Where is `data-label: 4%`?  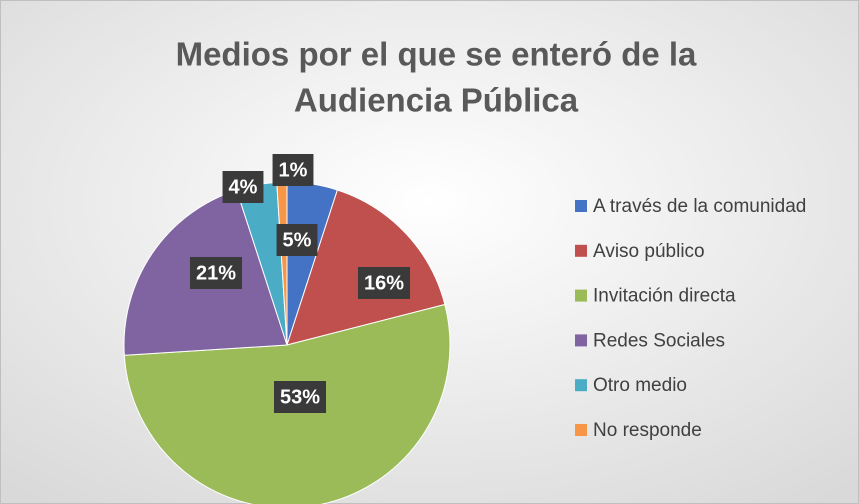 data-label: 4% is located at coordinates (243, 187).